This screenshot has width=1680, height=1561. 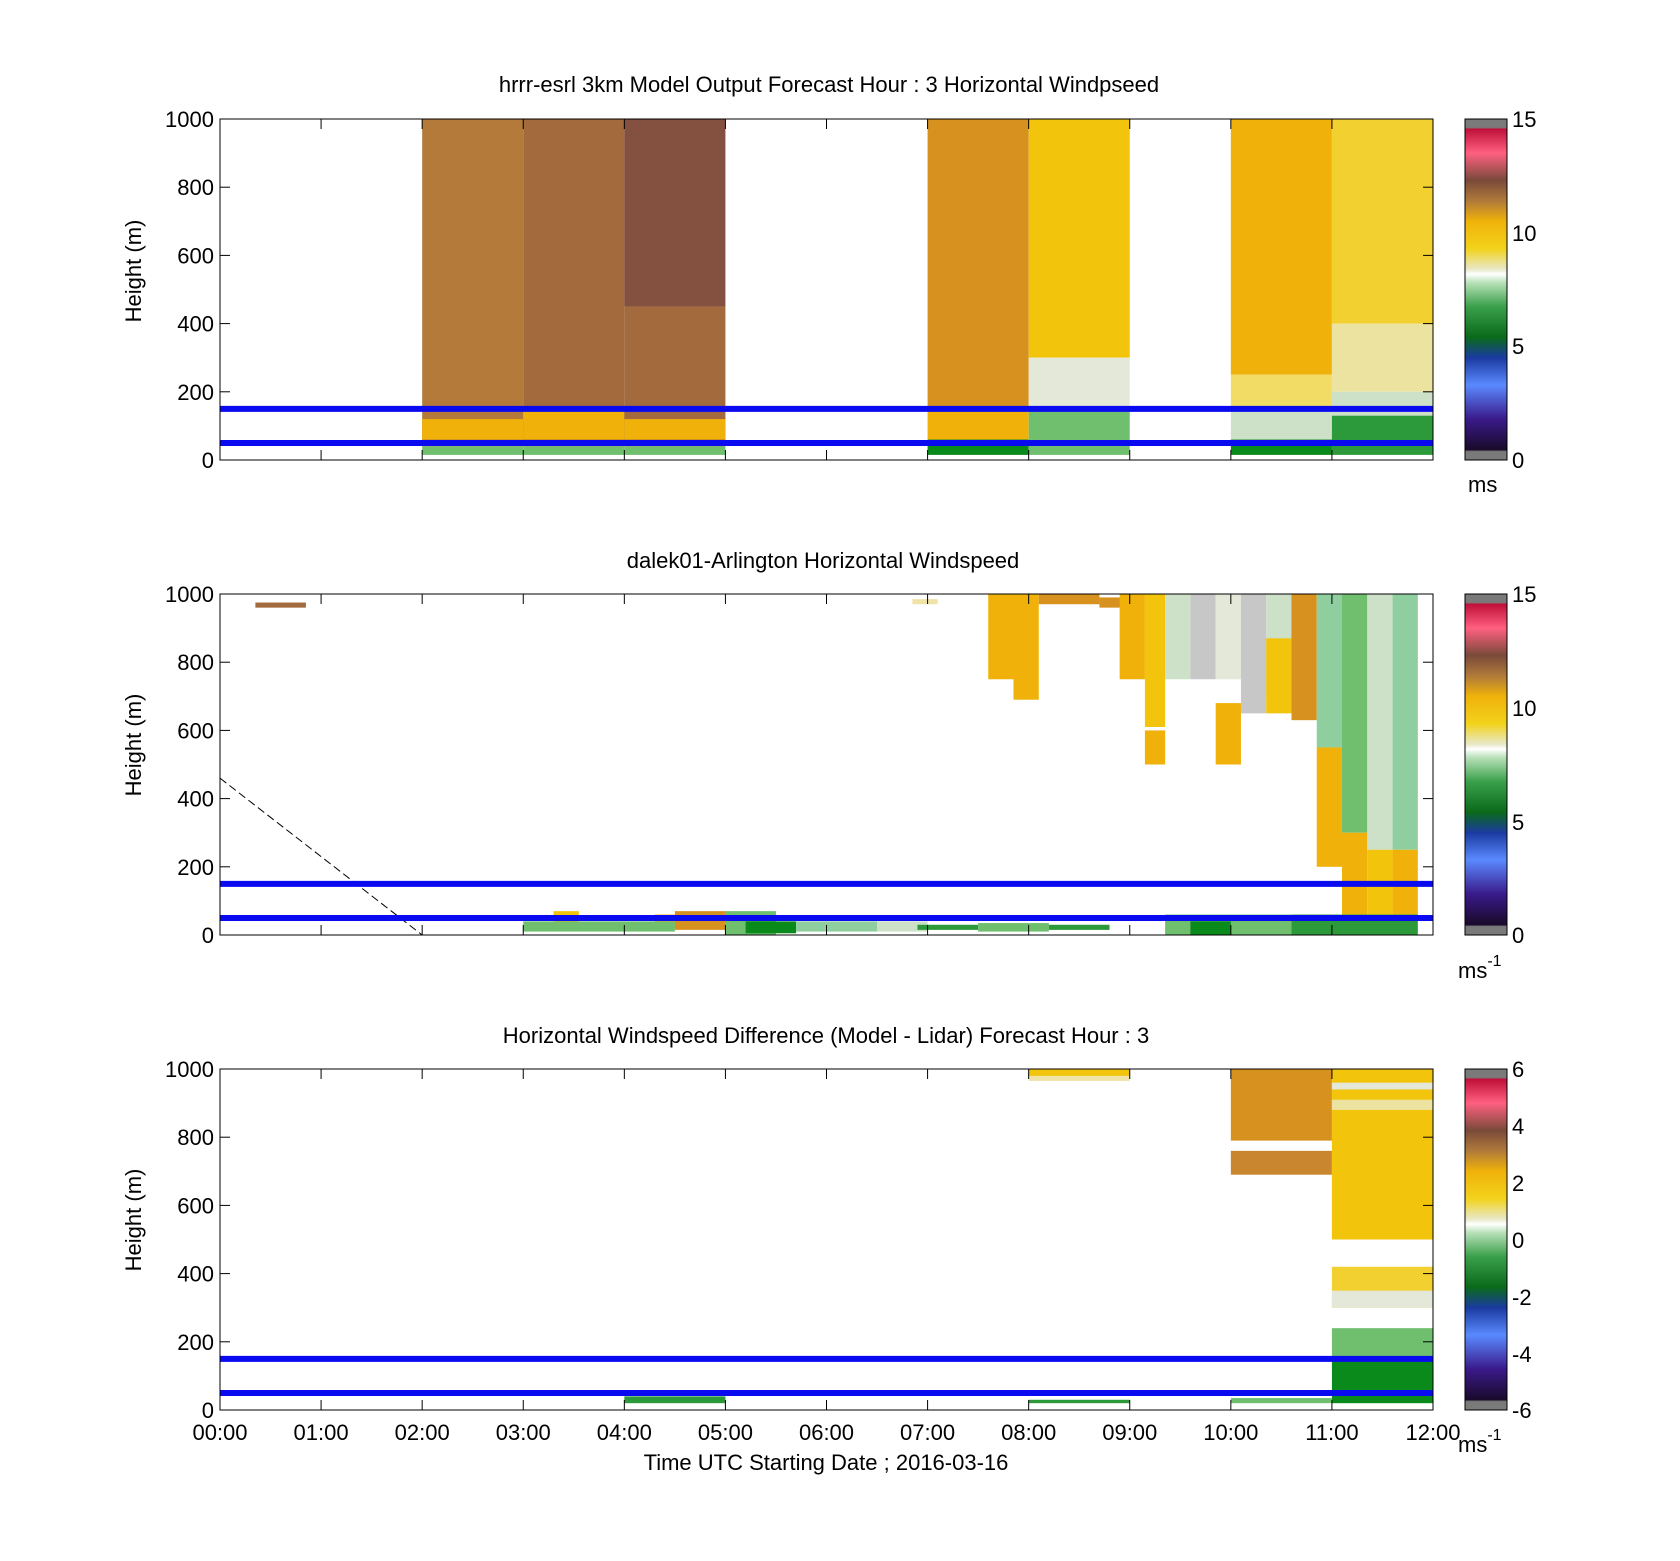 What do you see at coordinates (1518, 1069) in the screenshot?
I see `colorbar-difference-tick: 6` at bounding box center [1518, 1069].